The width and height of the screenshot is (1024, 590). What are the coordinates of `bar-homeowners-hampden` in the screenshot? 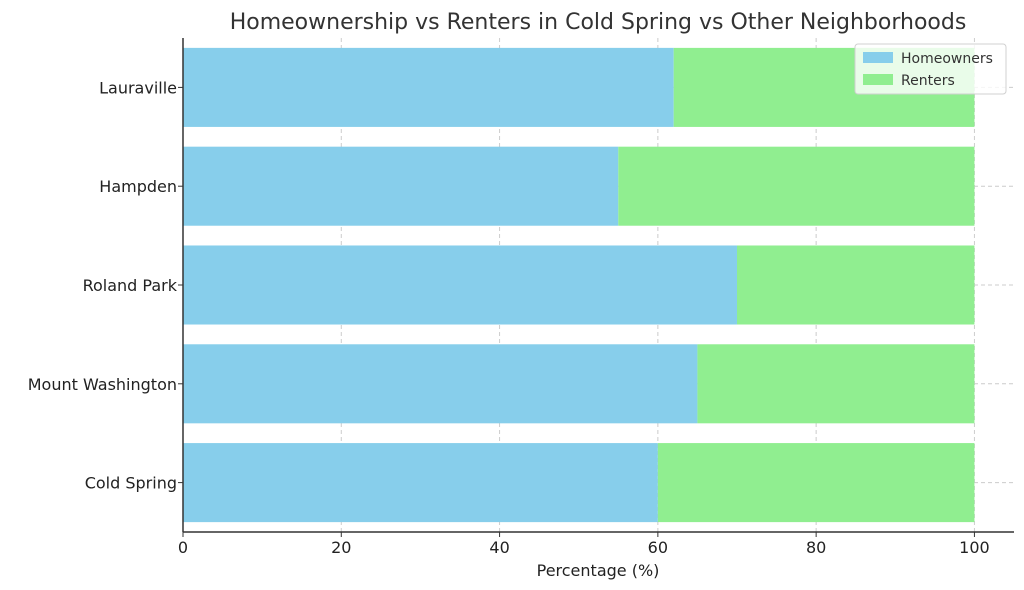 It's located at (401, 186).